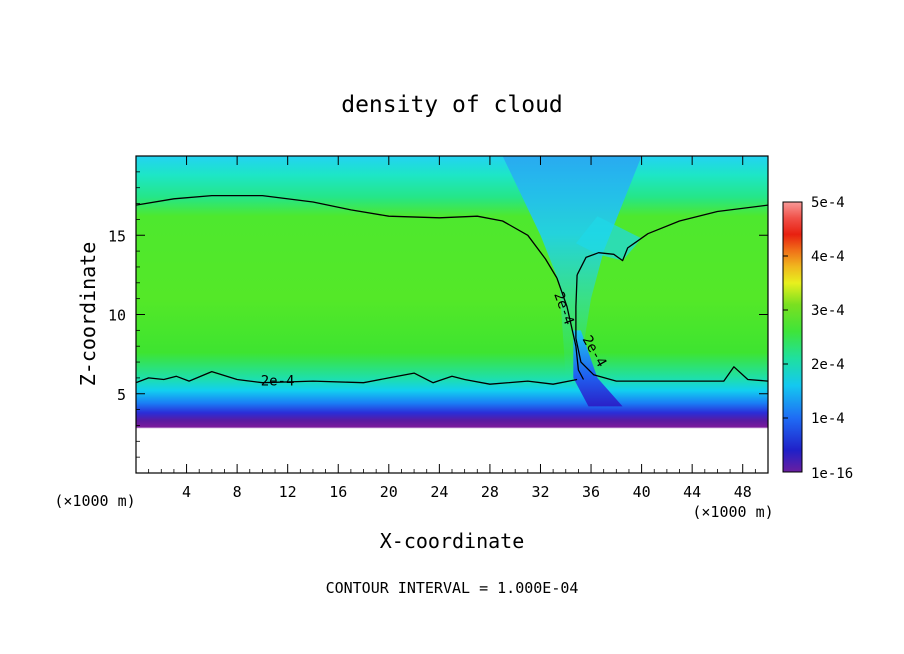 The width and height of the screenshot is (904, 654). What do you see at coordinates (490, 492) in the screenshot?
I see `x-tick-label: 28` at bounding box center [490, 492].